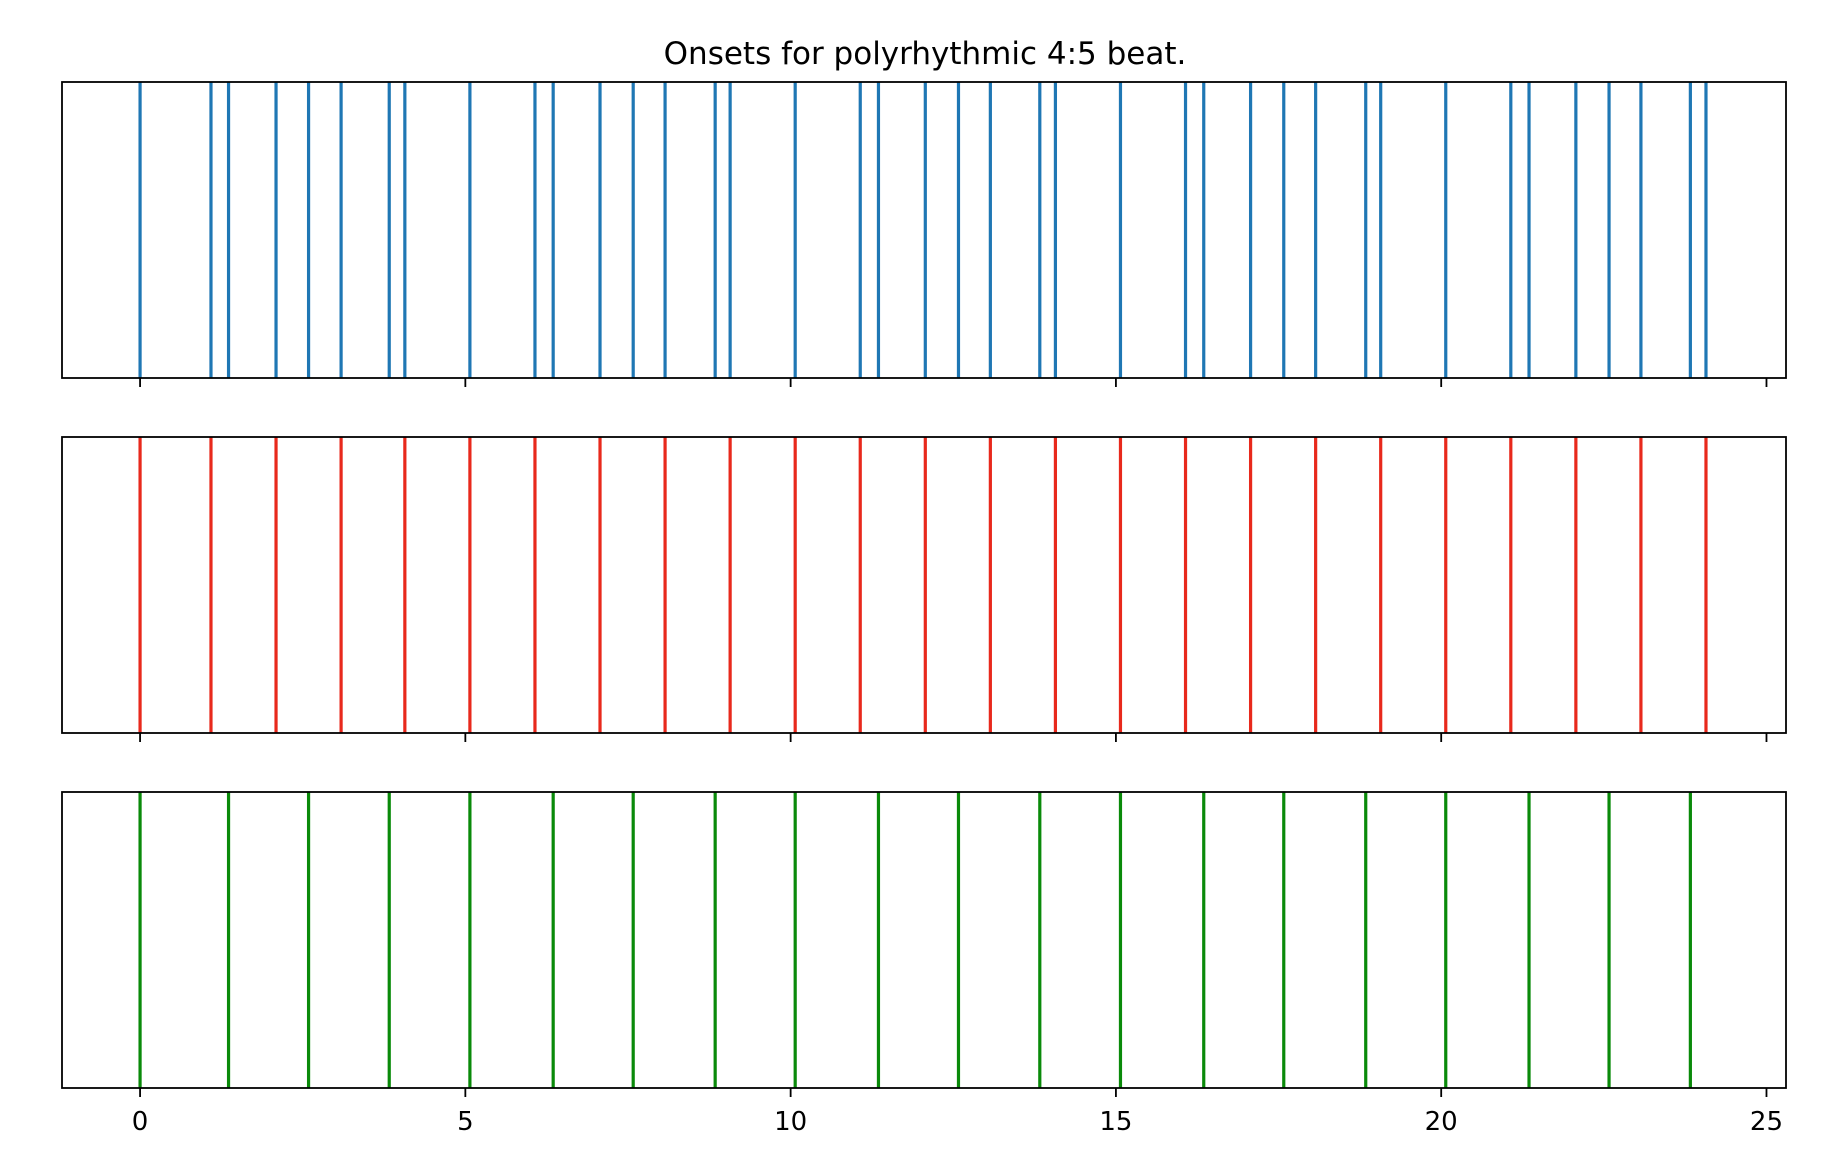  I want to click on x-tick-label: 10, so click(790, 1122).